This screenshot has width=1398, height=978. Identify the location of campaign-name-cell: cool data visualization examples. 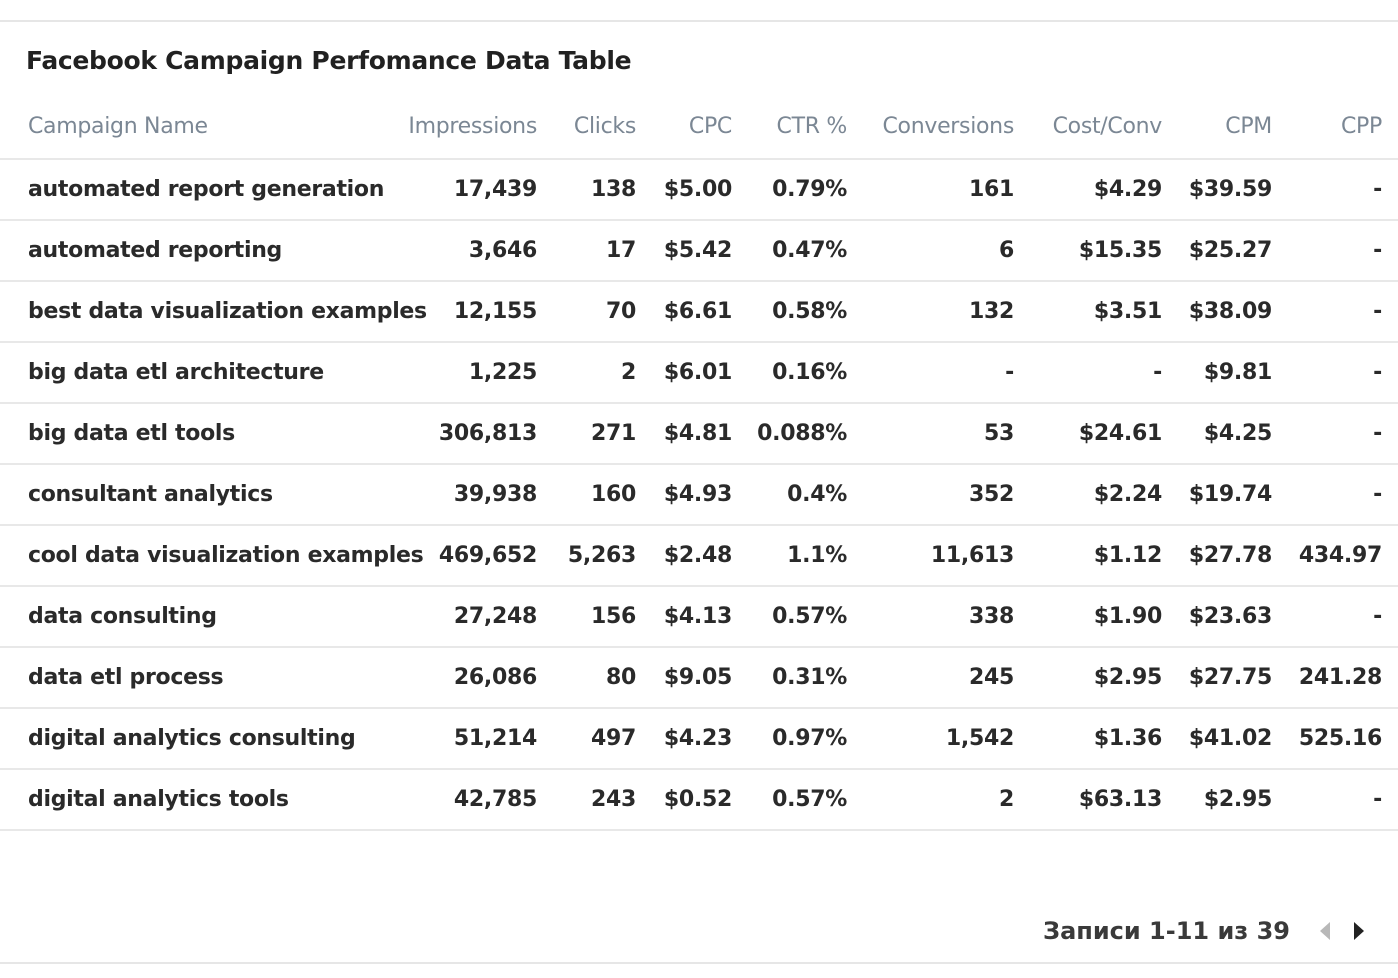
(212, 556).